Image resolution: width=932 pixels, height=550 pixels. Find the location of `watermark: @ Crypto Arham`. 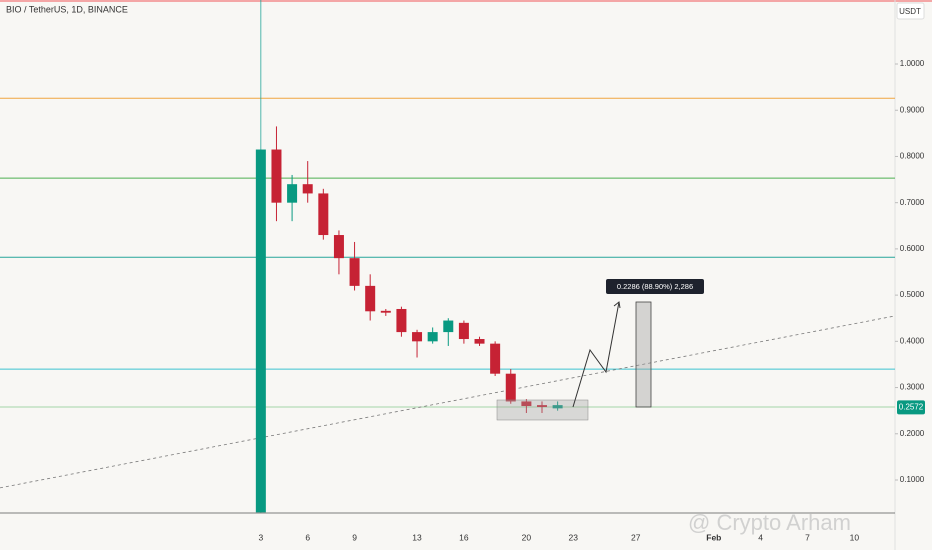

watermark: @ Crypto Arham is located at coordinates (769, 522).